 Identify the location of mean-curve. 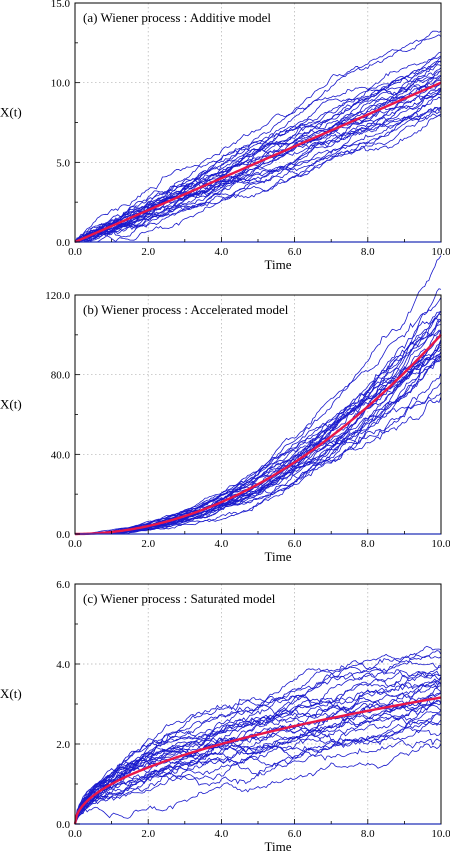
(257, 760).